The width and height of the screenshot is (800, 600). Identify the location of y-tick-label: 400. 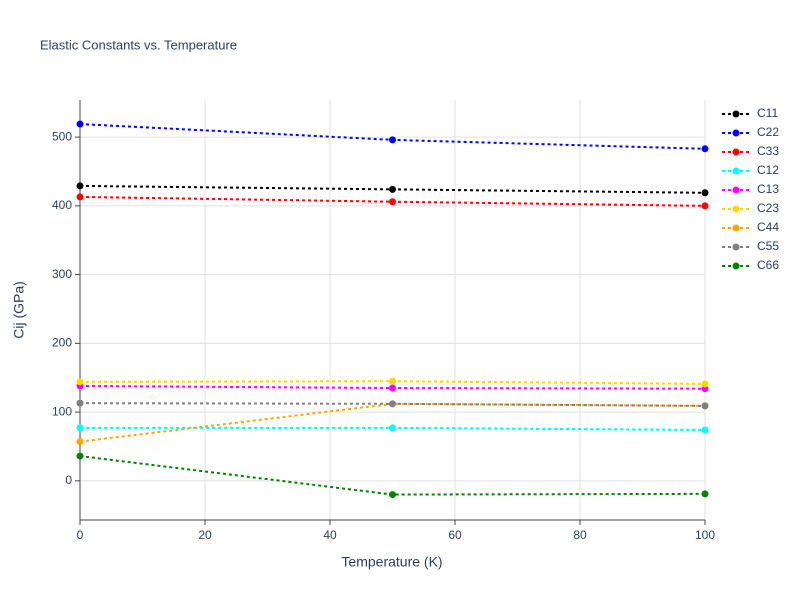
(62, 205).